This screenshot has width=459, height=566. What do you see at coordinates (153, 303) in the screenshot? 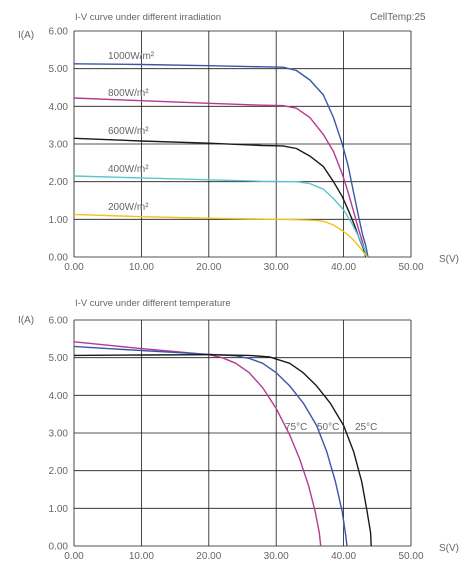
I see `chart-title: I-V curve under different temperature` at bounding box center [153, 303].